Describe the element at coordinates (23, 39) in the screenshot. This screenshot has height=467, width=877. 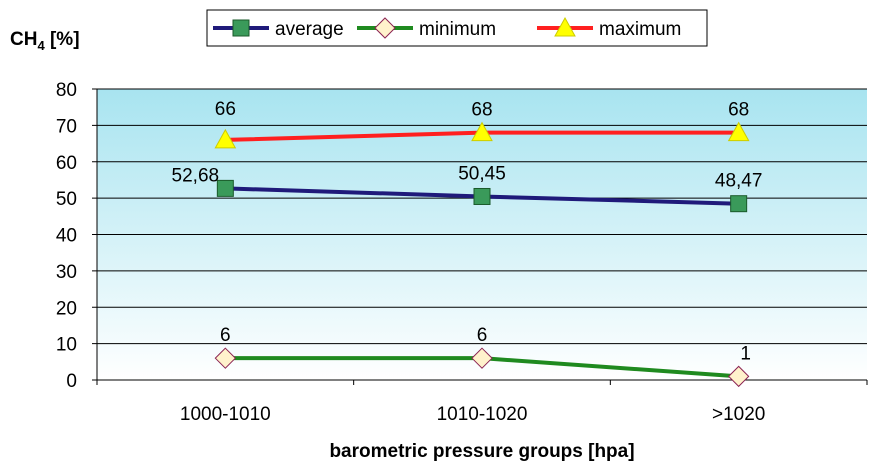
I see `y-axis-title-main: CH` at that location.